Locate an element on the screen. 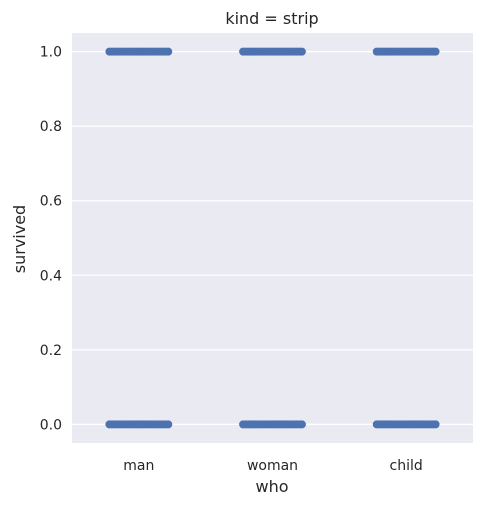  y-tick-label: 0.8 is located at coordinates (51, 127).